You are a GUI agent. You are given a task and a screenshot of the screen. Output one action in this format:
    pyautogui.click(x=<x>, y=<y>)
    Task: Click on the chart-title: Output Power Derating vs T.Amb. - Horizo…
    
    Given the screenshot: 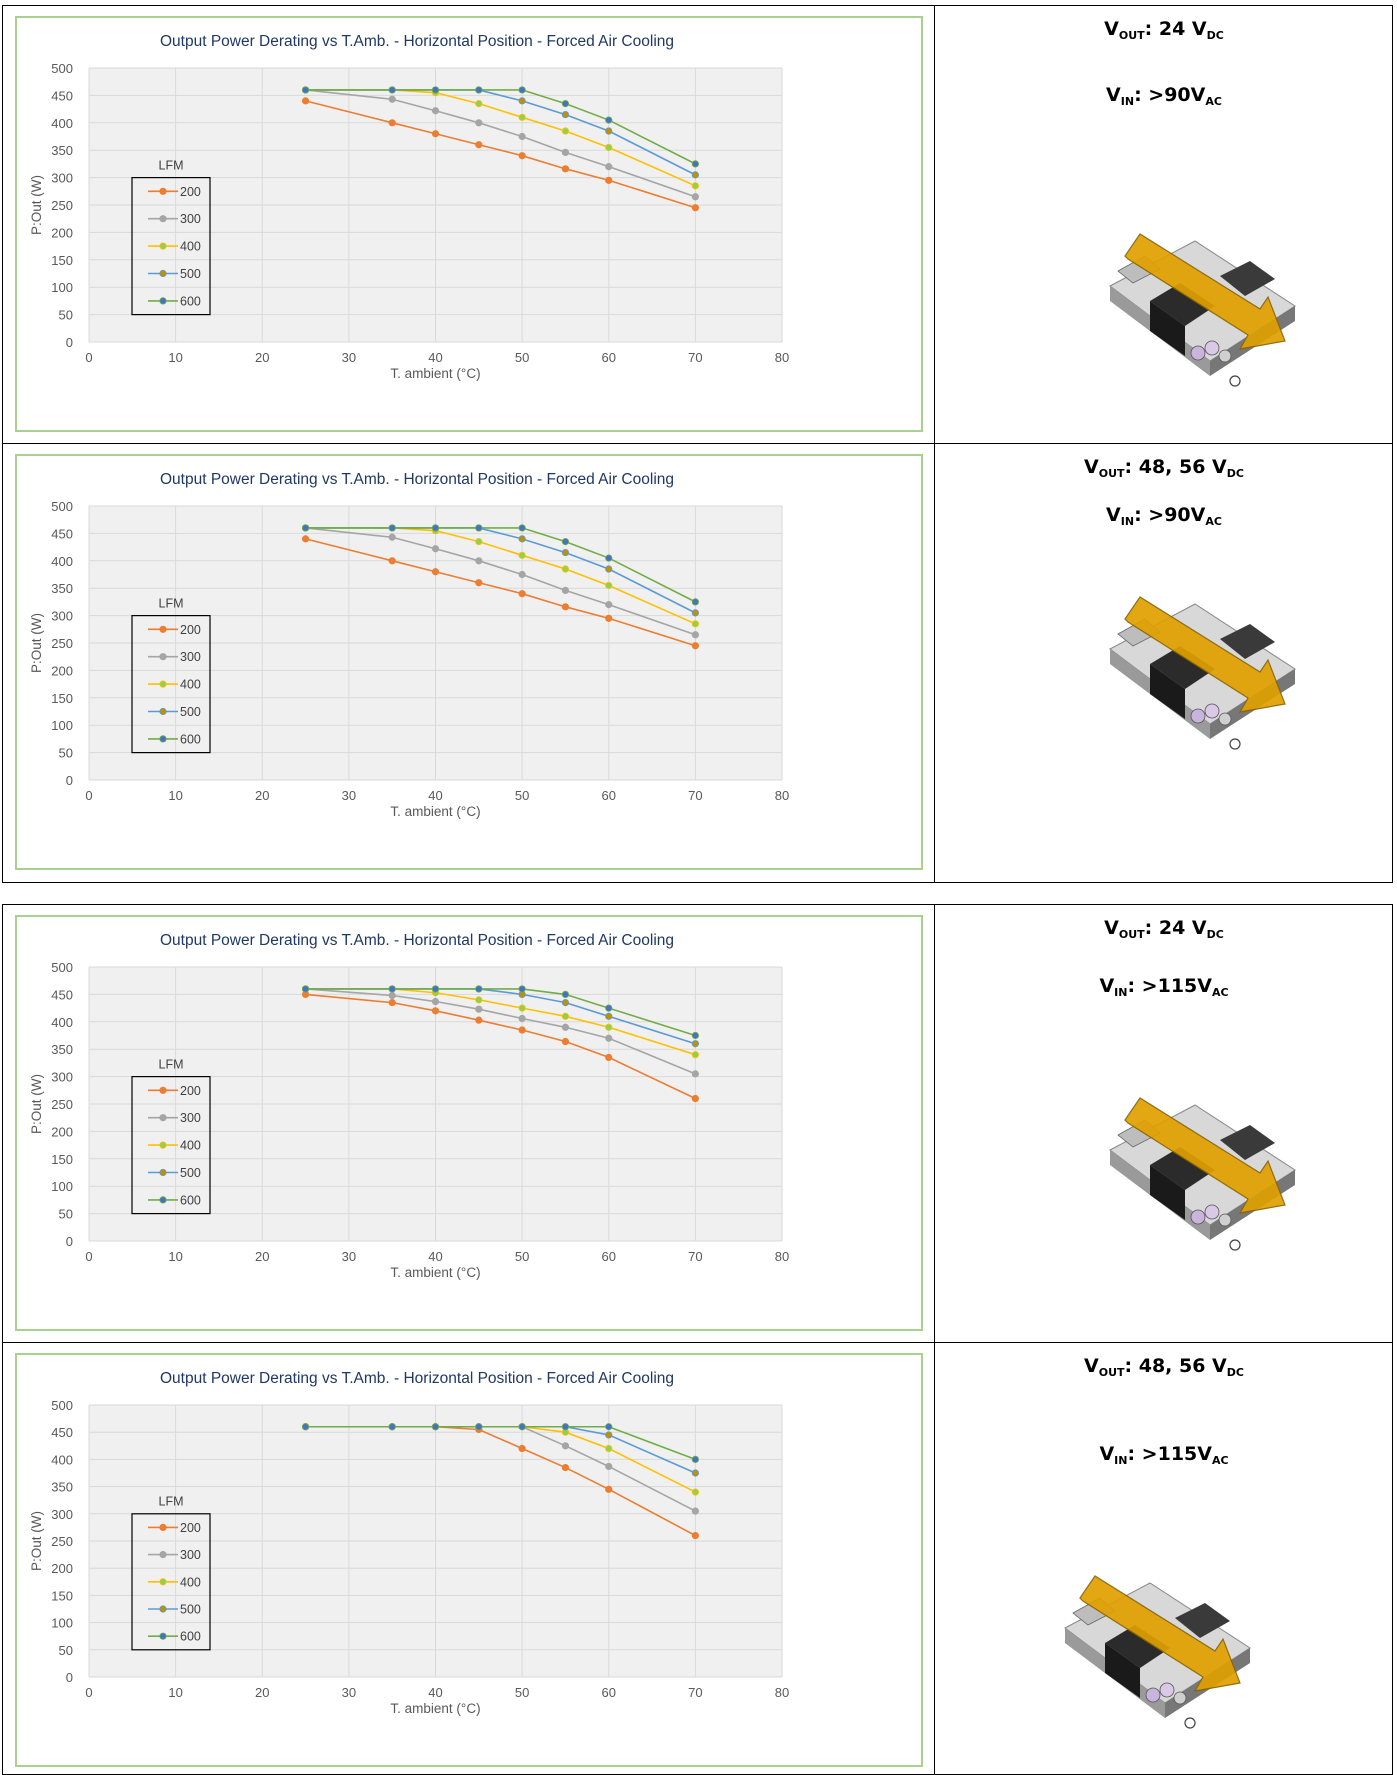 What is the action you would take?
    pyautogui.click(x=417, y=940)
    